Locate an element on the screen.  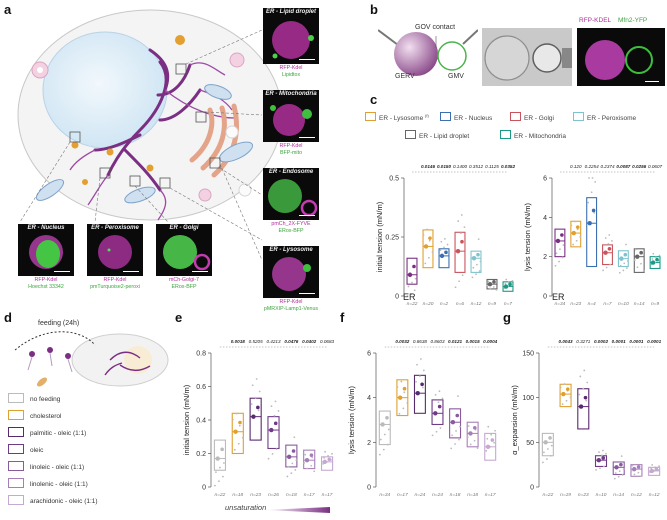
n-label: n=10 is located at coordinates (623, 304).